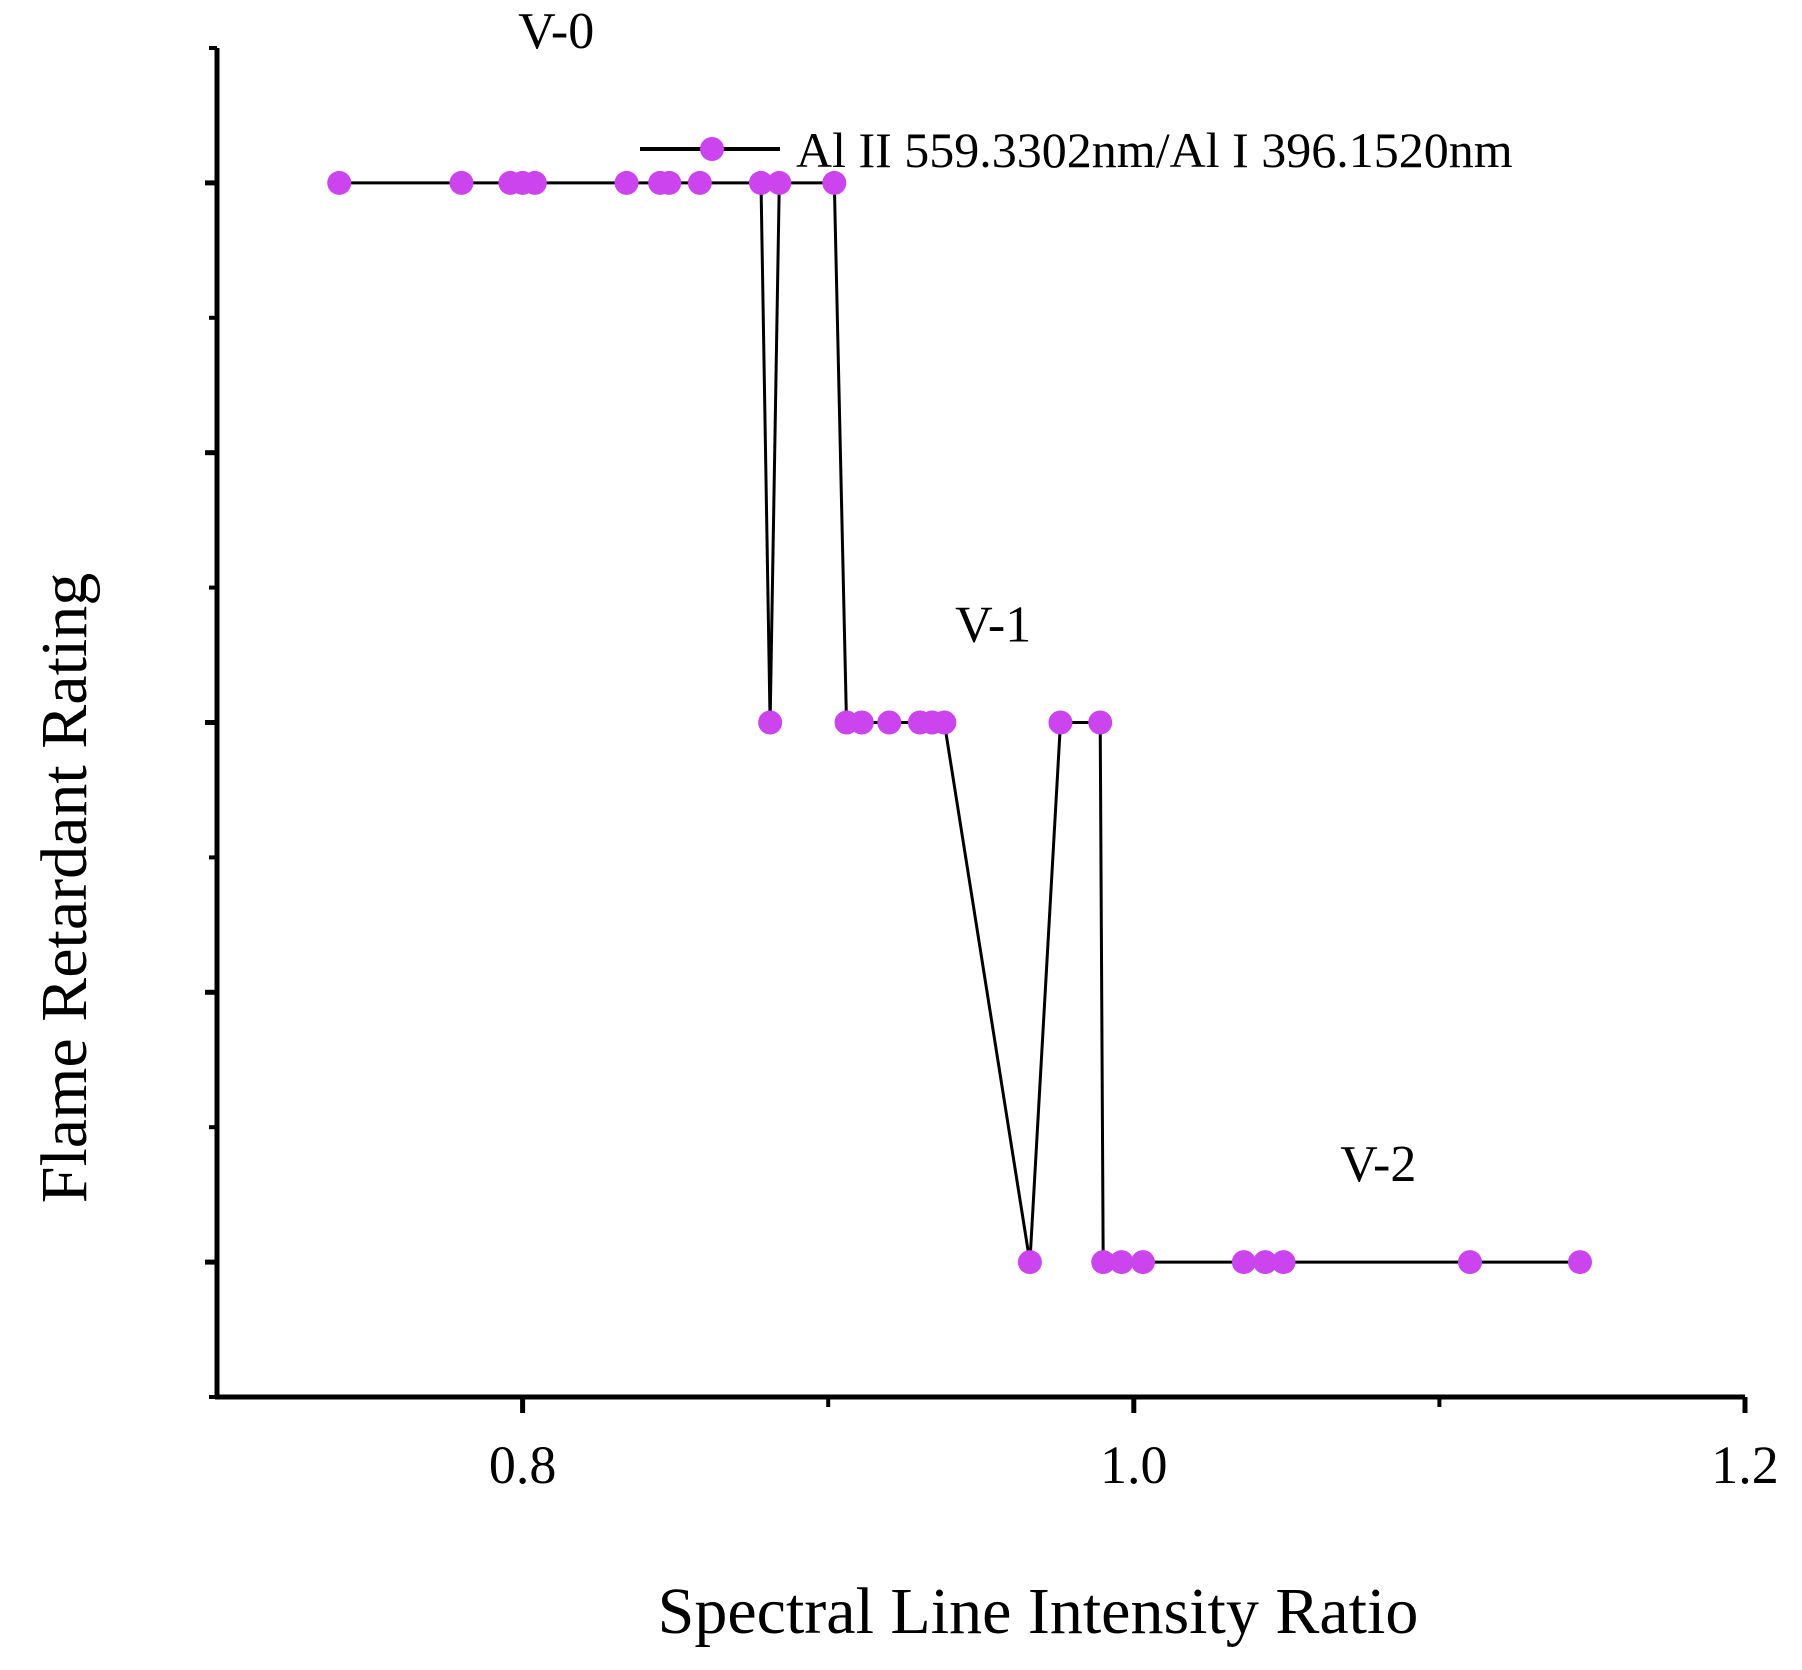 The image size is (1802, 1670). Describe the element at coordinates (1745, 1465) in the screenshot. I see `x-tick-label: 1.2` at that location.